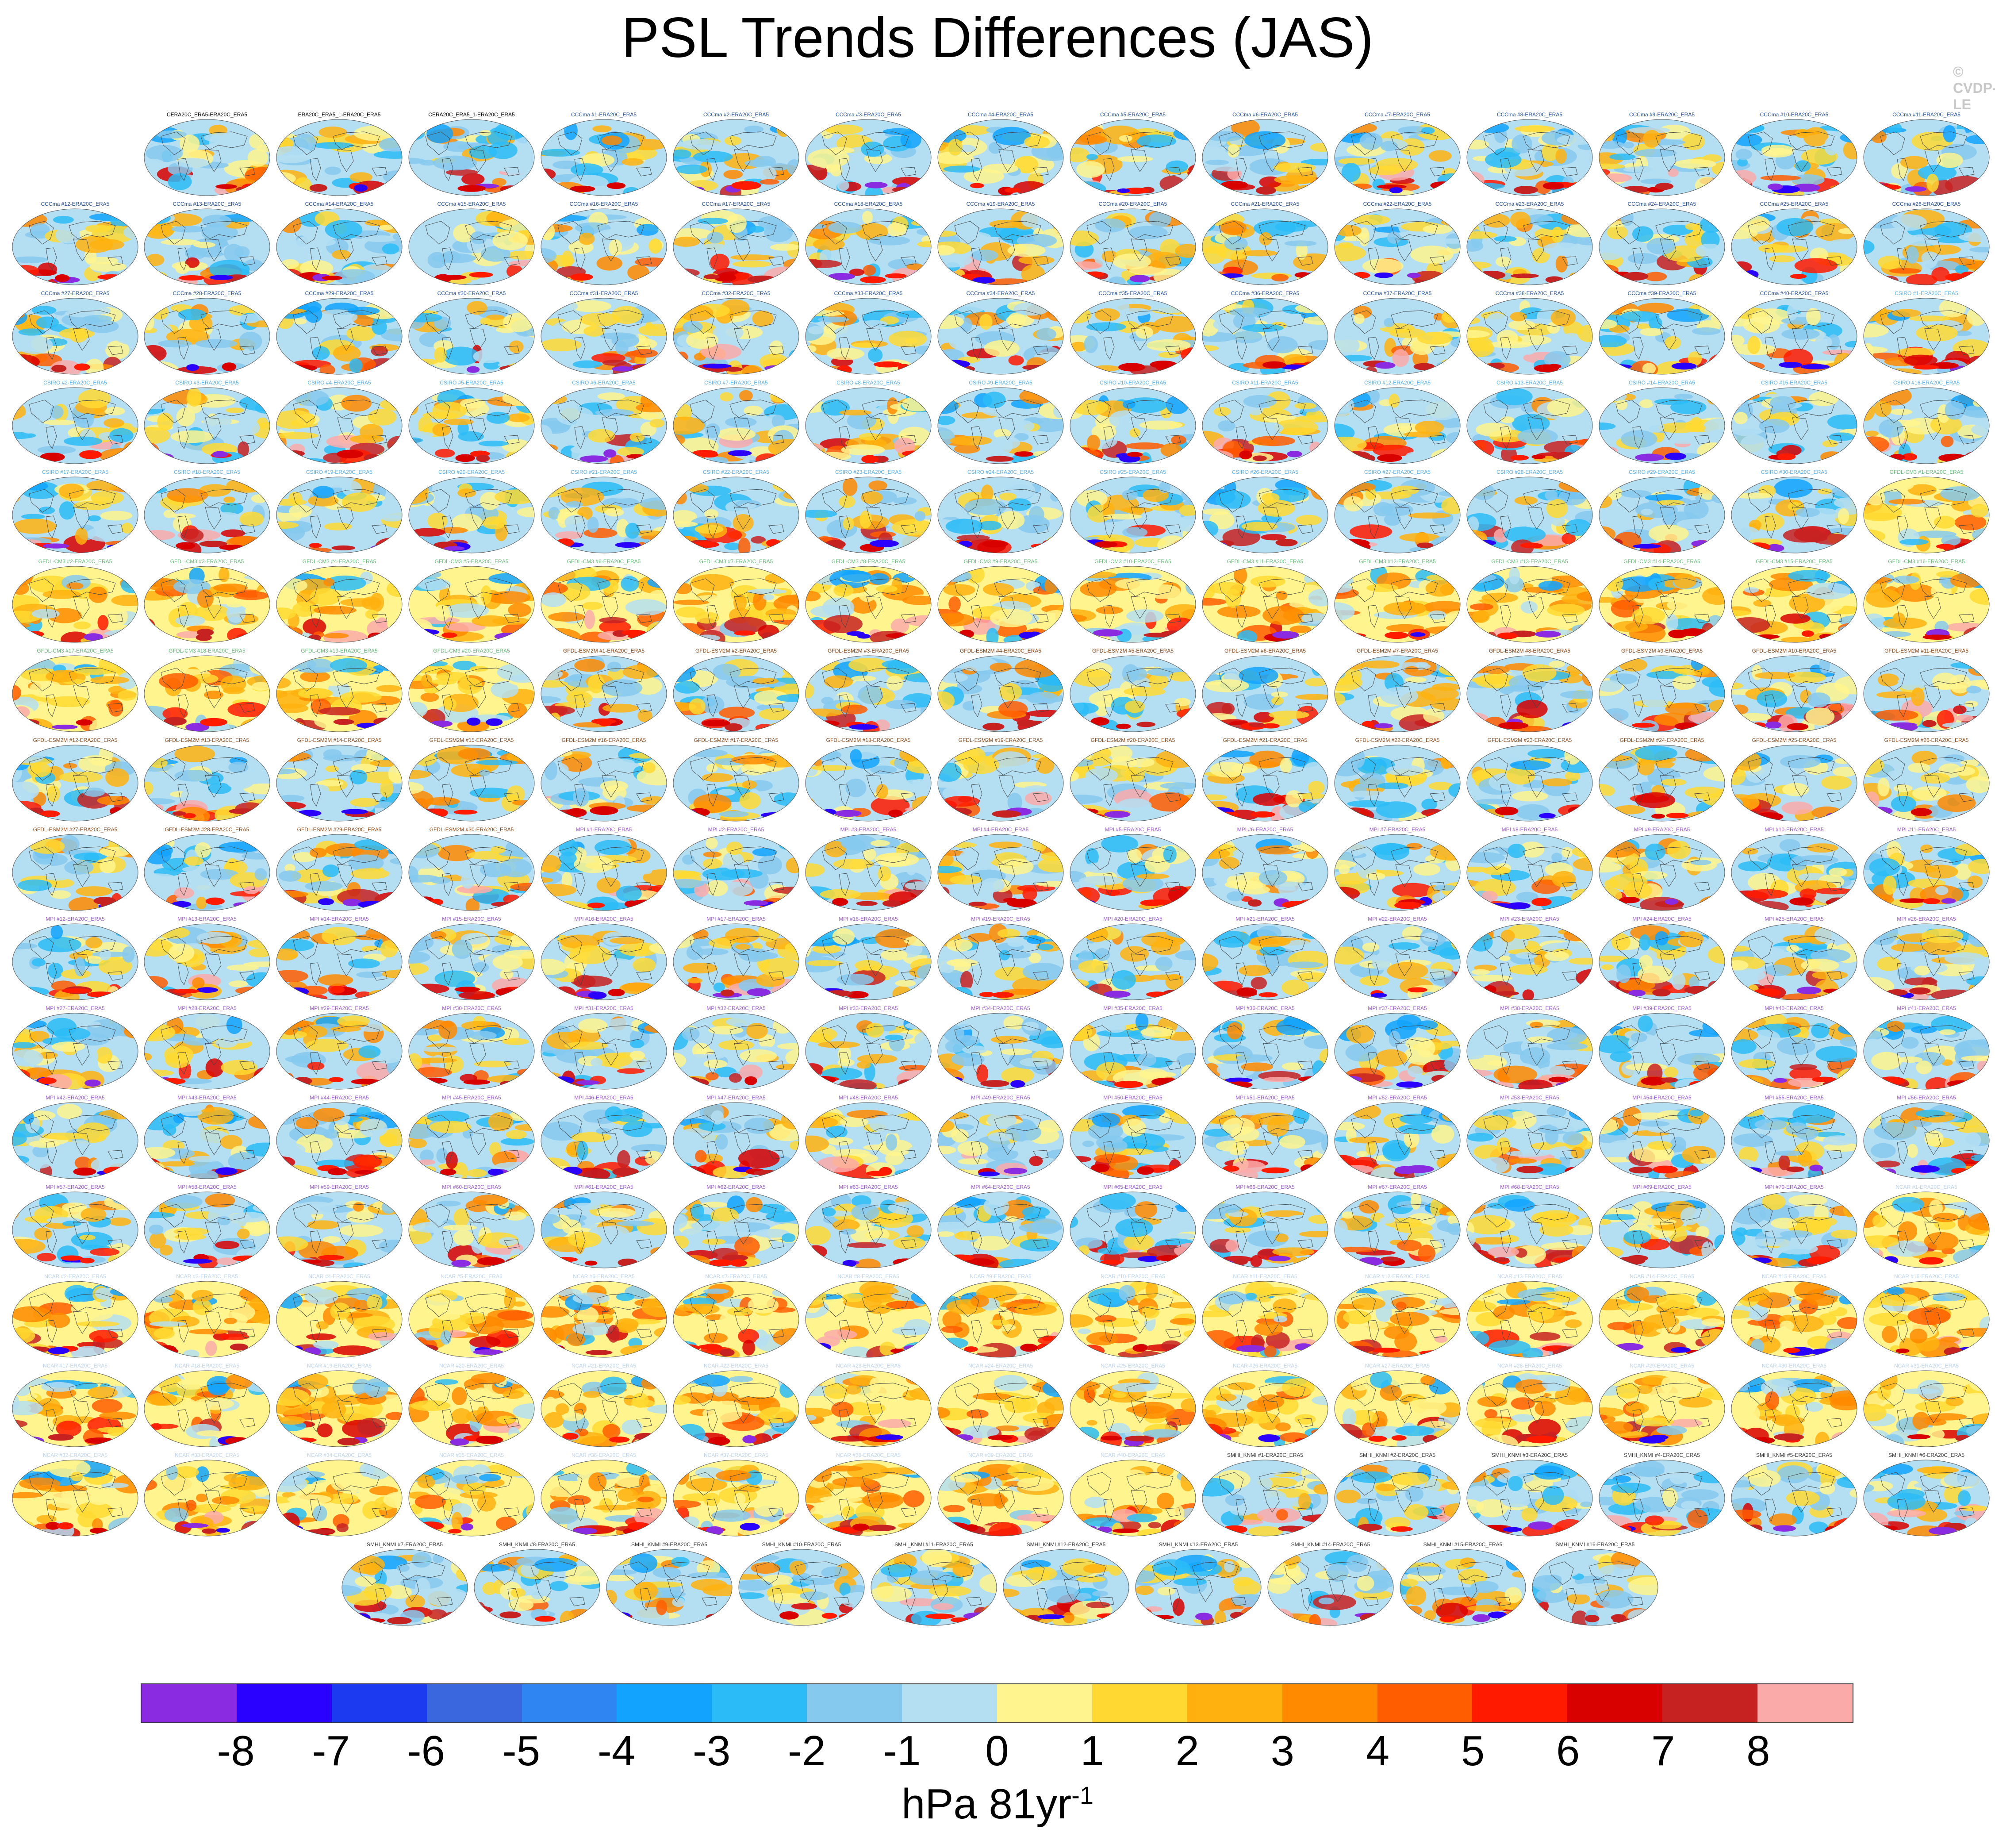  What do you see at coordinates (1397, 1496) in the screenshot?
I see `map-panel: SMHI_KNMI #2-ERA20C_ERA5` at bounding box center [1397, 1496].